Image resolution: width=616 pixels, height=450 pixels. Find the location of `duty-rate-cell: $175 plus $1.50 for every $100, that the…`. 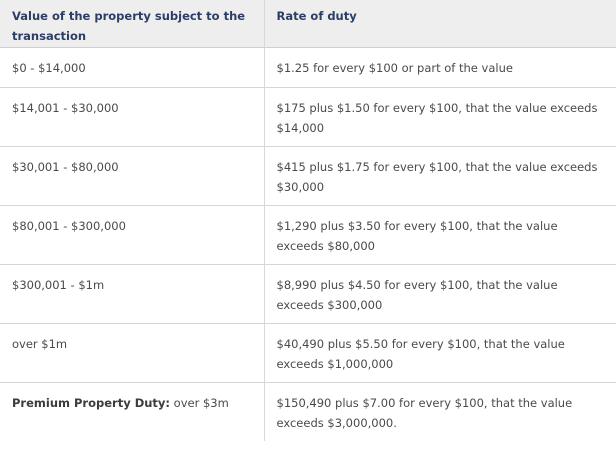

duty-rate-cell: $175 plus $1.50 for every $100, that the… is located at coordinates (440, 117).